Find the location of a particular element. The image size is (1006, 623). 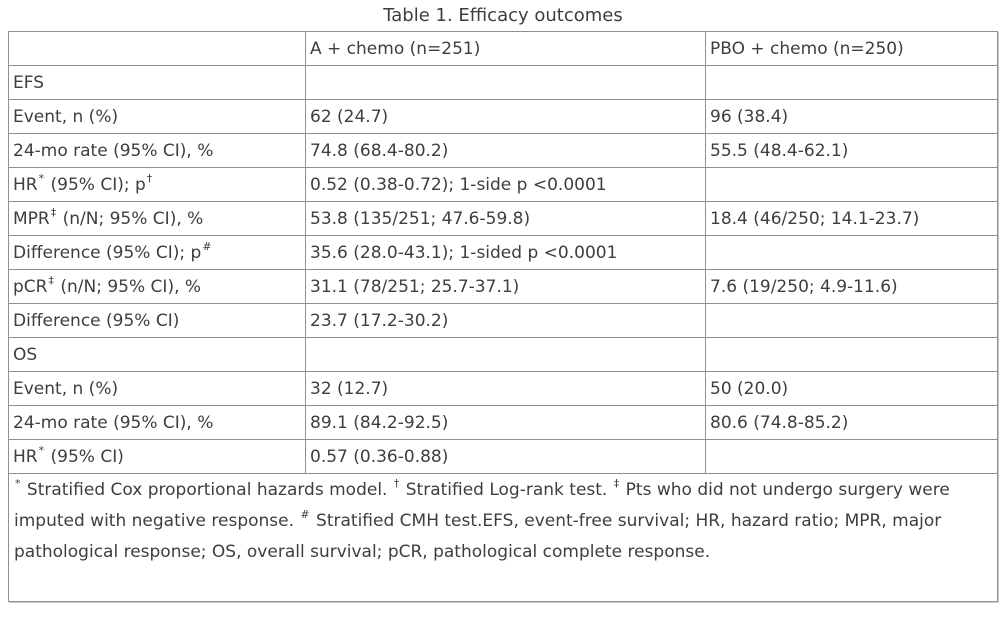

section-row: OS is located at coordinates (503, 354).